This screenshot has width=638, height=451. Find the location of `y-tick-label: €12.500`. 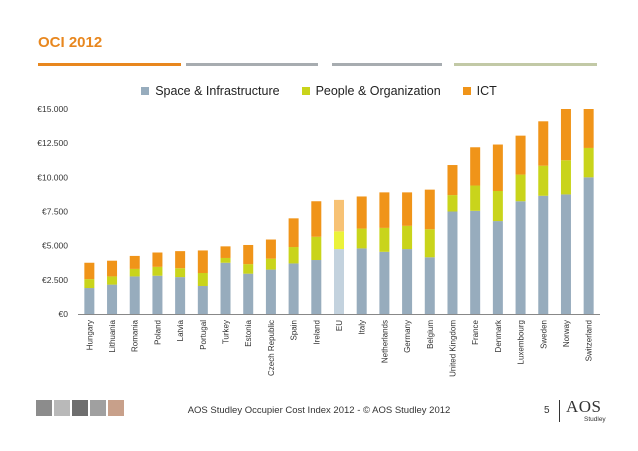

y-tick-label: €12.500 is located at coordinates (52, 143).